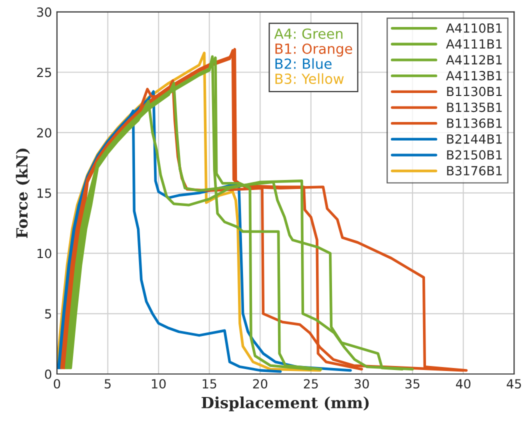  I want to click on y-tick-label: 20, so click(44, 133).